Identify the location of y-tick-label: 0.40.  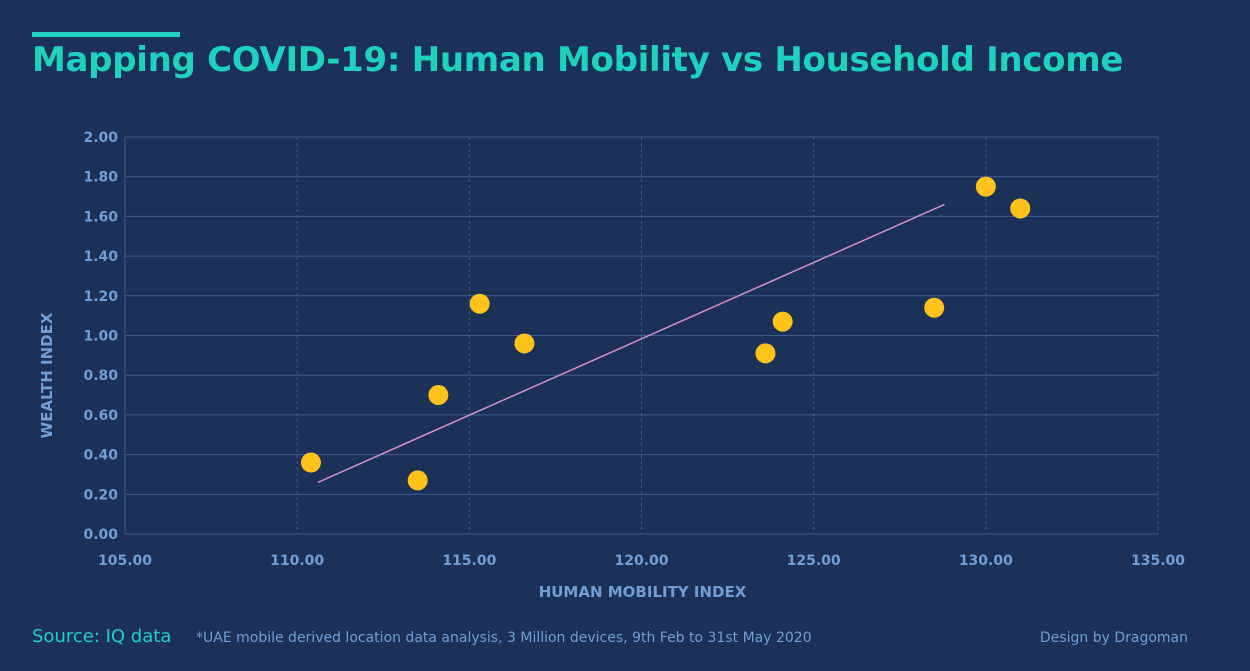
(100, 456).